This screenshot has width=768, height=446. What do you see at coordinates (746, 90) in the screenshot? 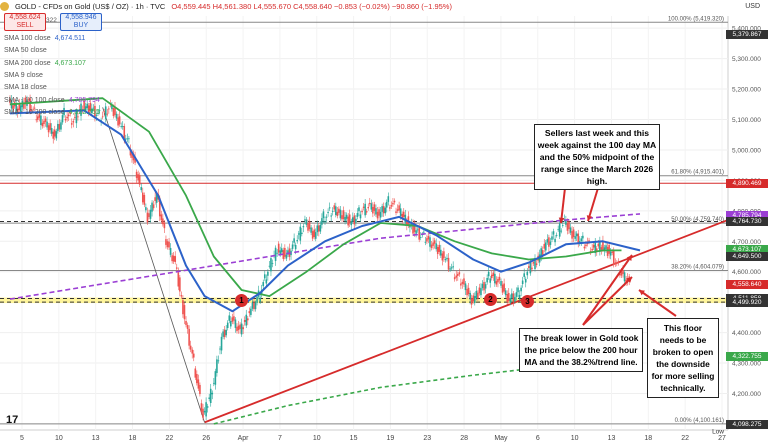
I see `y-tick-label: 5,200.000` at bounding box center [746, 90].